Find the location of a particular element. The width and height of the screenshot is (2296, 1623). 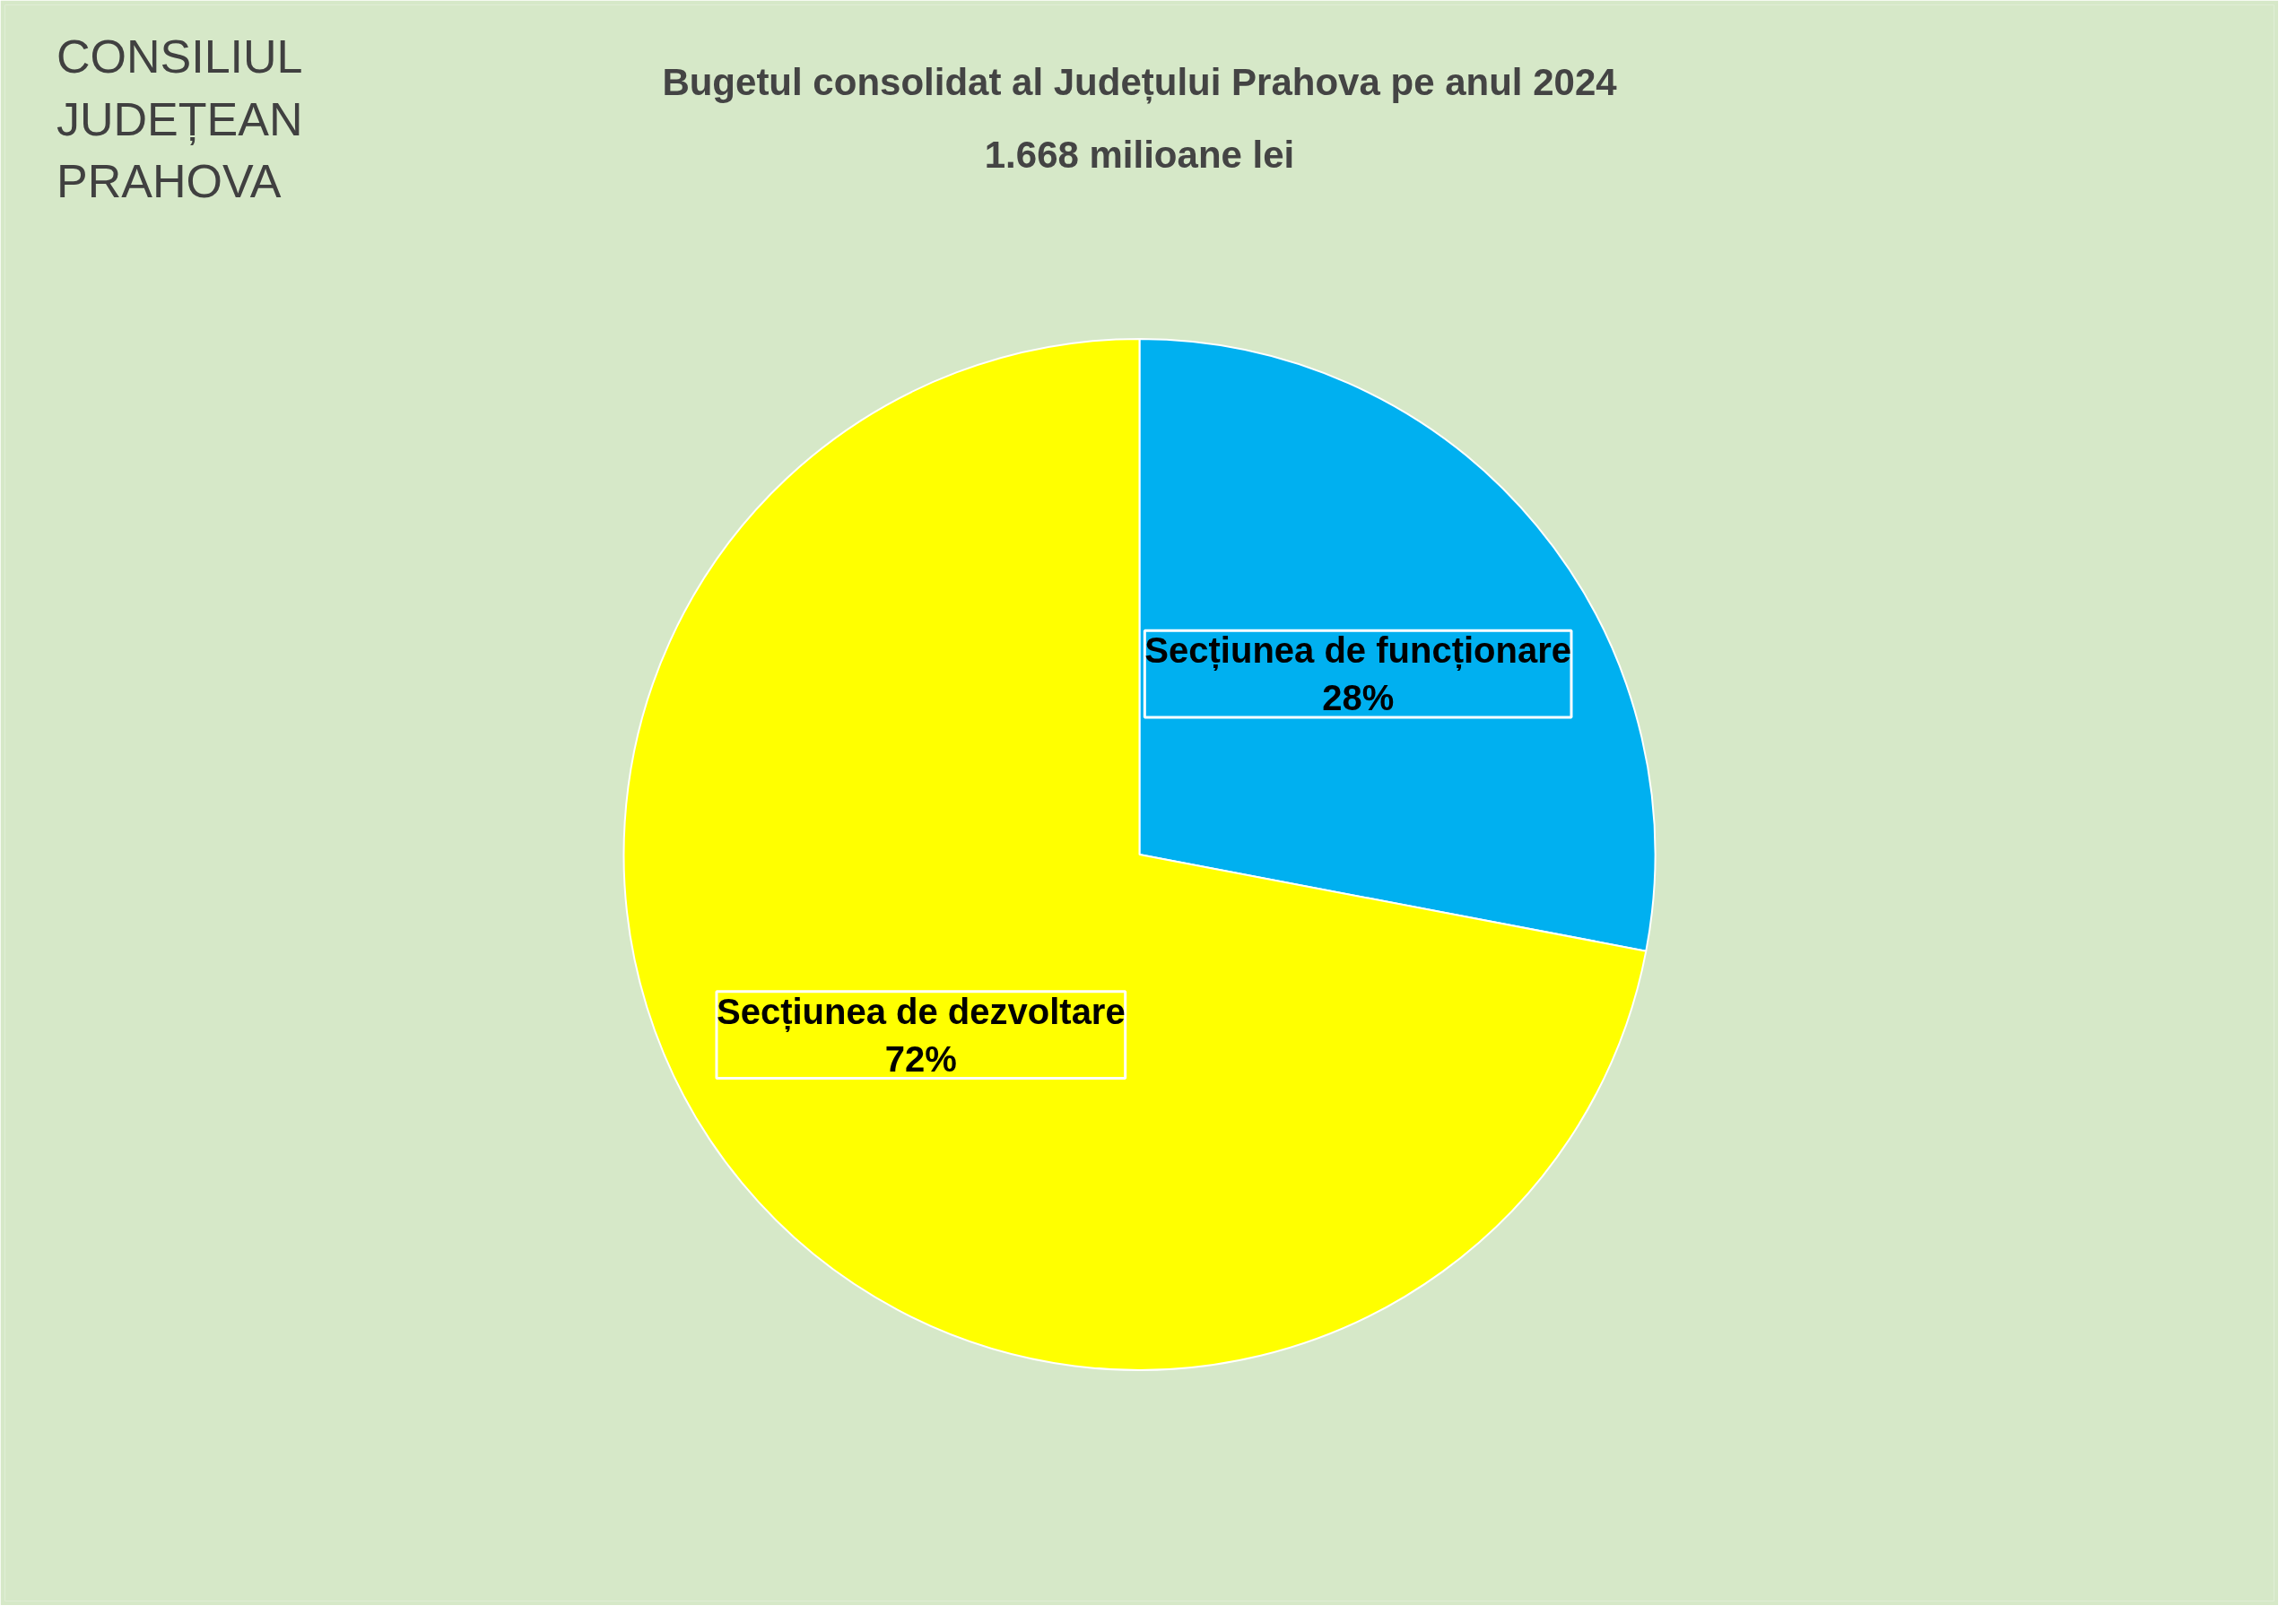

data-label: 72% is located at coordinates (920, 1058).